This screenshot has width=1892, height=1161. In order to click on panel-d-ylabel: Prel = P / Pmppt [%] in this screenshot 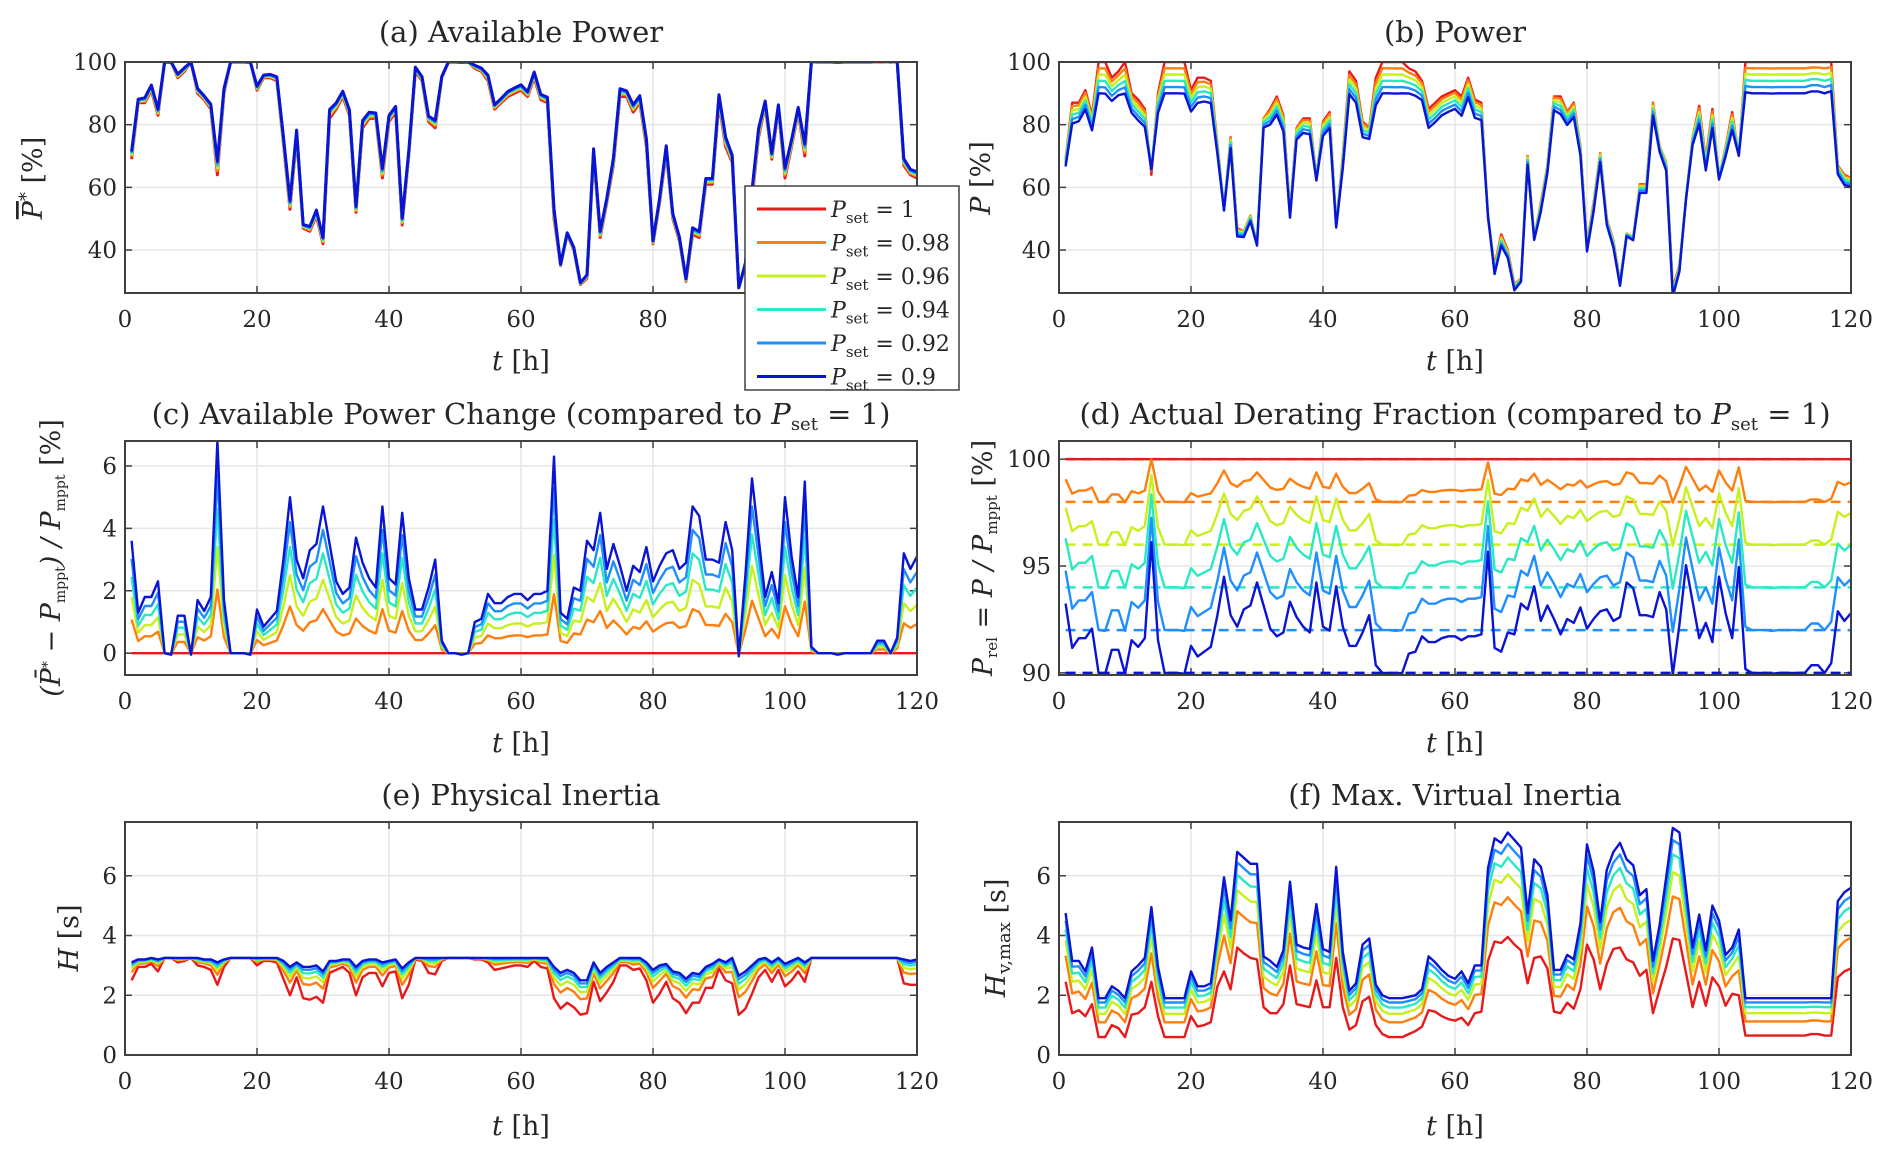, I will do `click(984, 558)`.